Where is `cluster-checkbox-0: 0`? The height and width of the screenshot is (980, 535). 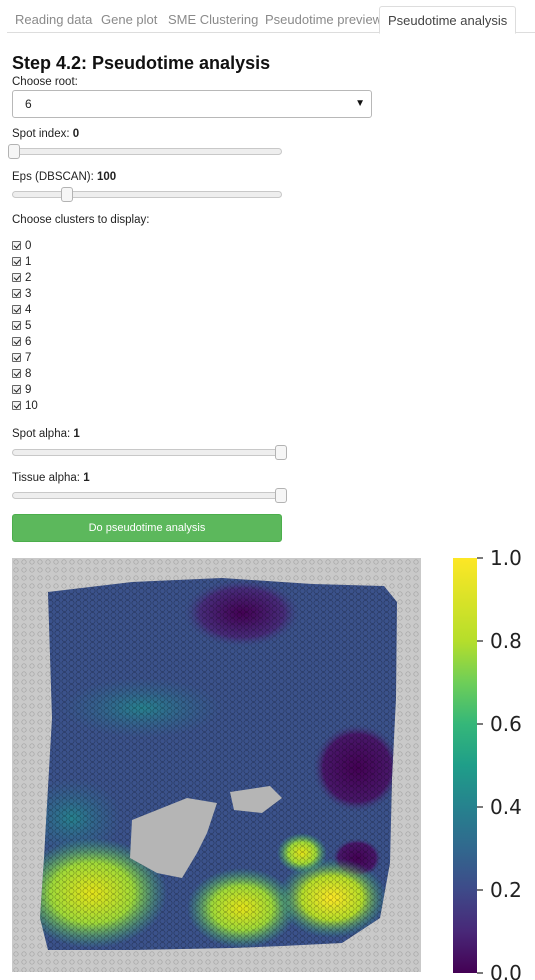
cluster-checkbox-0: 0 is located at coordinates (21, 246).